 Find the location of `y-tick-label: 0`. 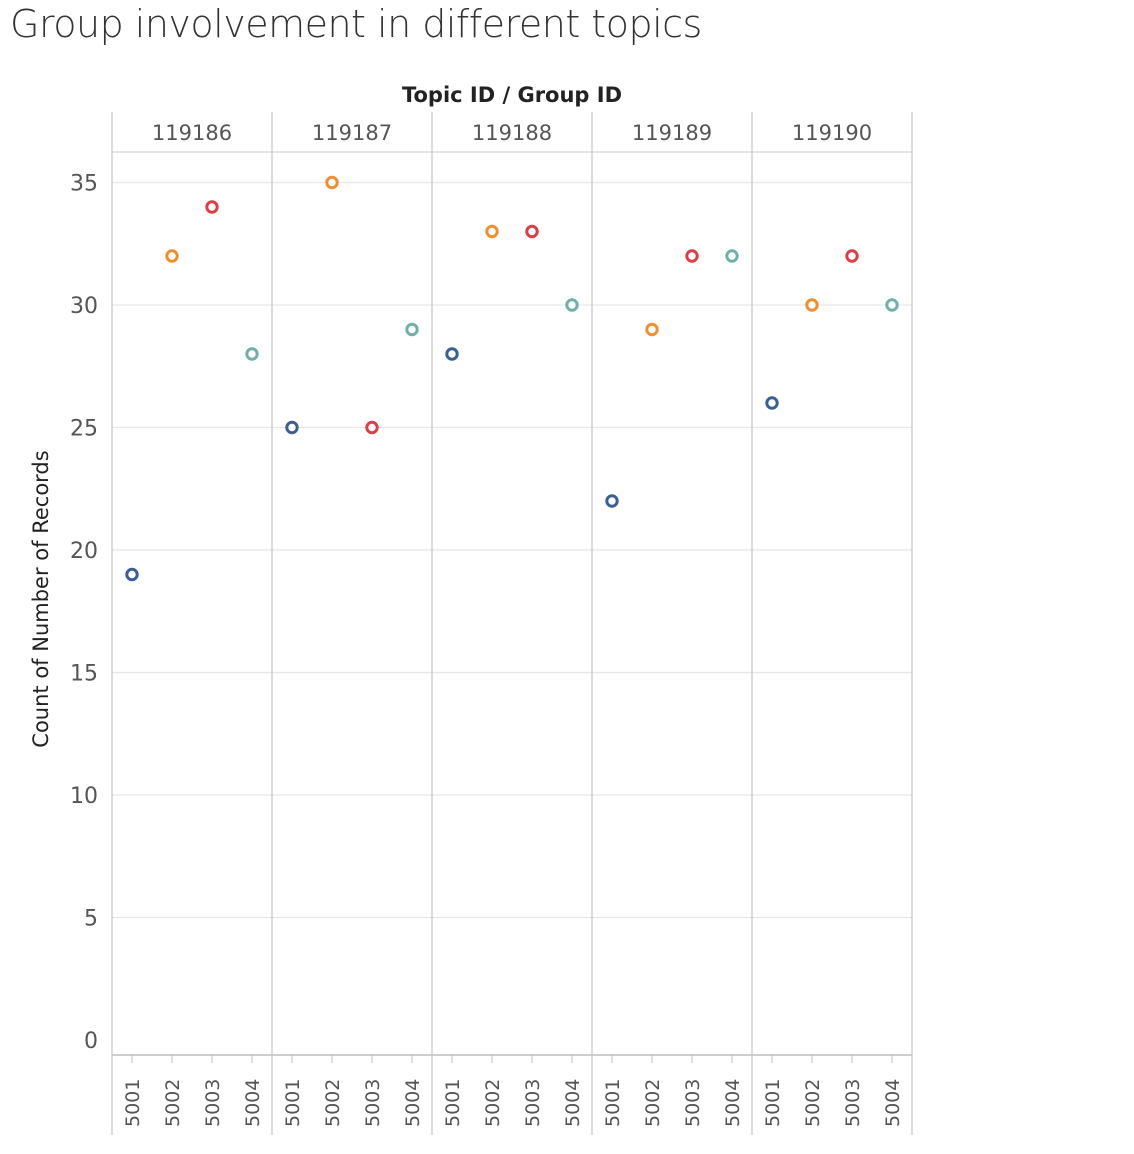

y-tick-label: 0 is located at coordinates (91, 1041).